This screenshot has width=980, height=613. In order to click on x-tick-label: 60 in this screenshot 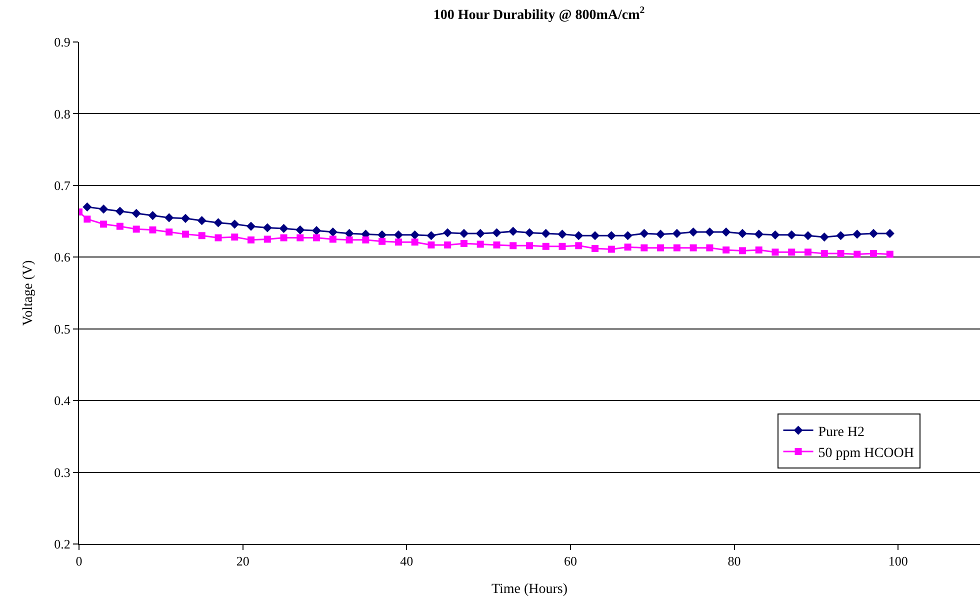, I will do `click(570, 561)`.